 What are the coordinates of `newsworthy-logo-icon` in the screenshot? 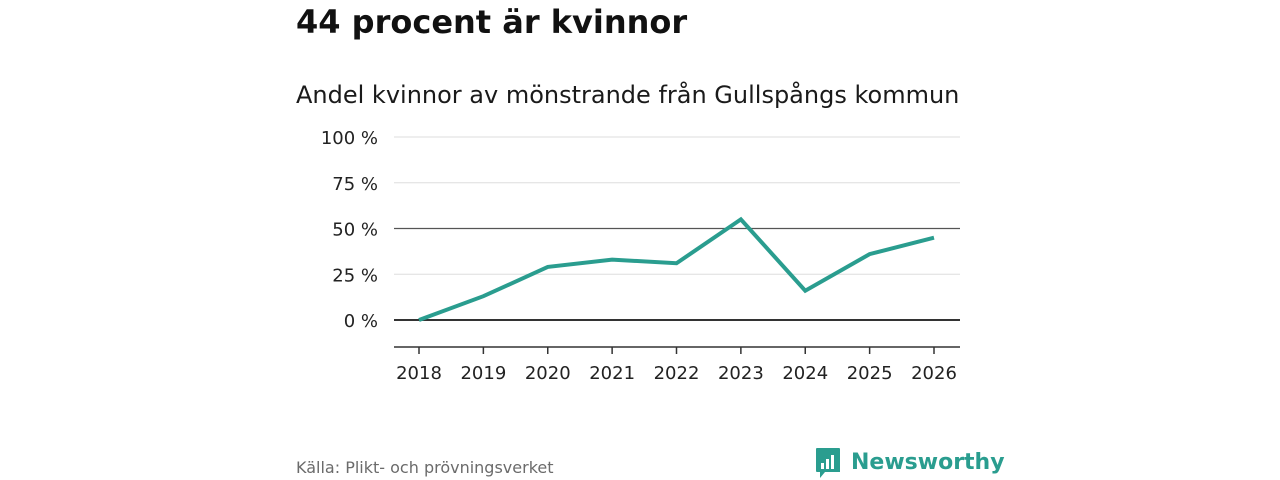 It's located at (828, 463).